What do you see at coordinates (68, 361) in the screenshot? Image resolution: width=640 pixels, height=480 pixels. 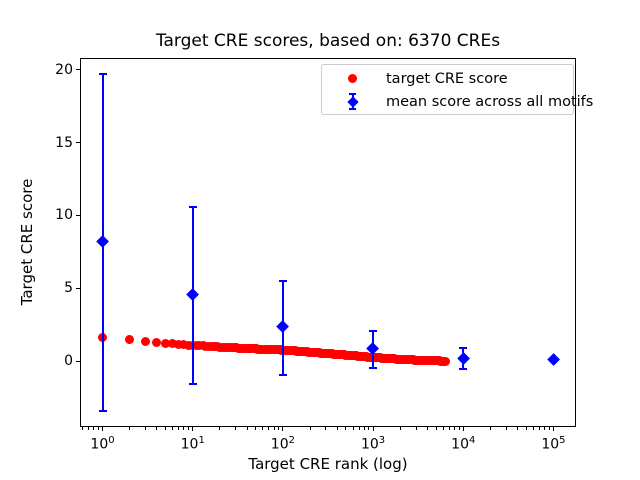 I see `y-tick-label: 0` at bounding box center [68, 361].